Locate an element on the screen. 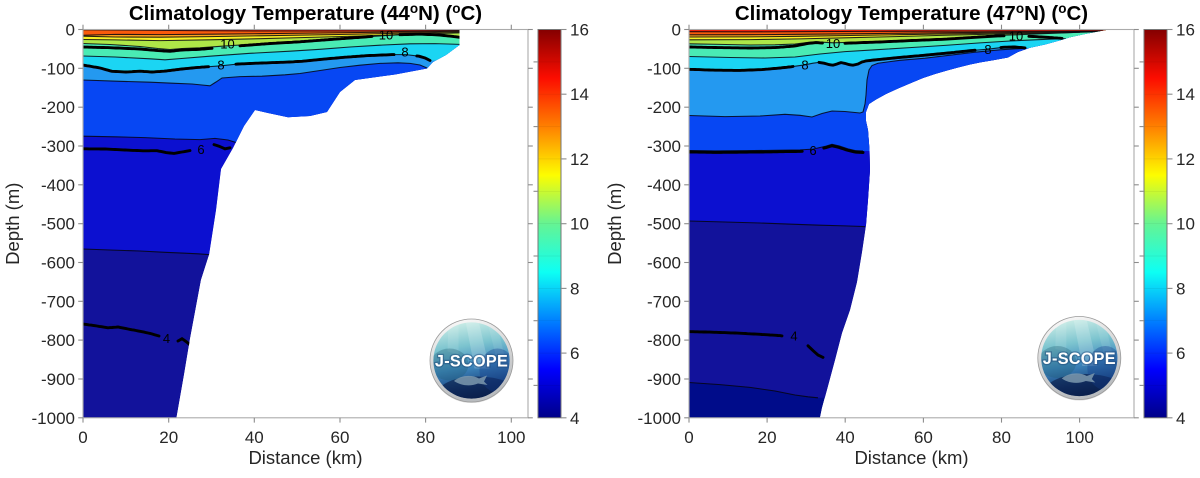 This screenshot has height=478, width=1200. svg-text:Climatology Temperature (44oN): Climatology Temperature (44oN) (oC) is located at coordinates (305, 13).